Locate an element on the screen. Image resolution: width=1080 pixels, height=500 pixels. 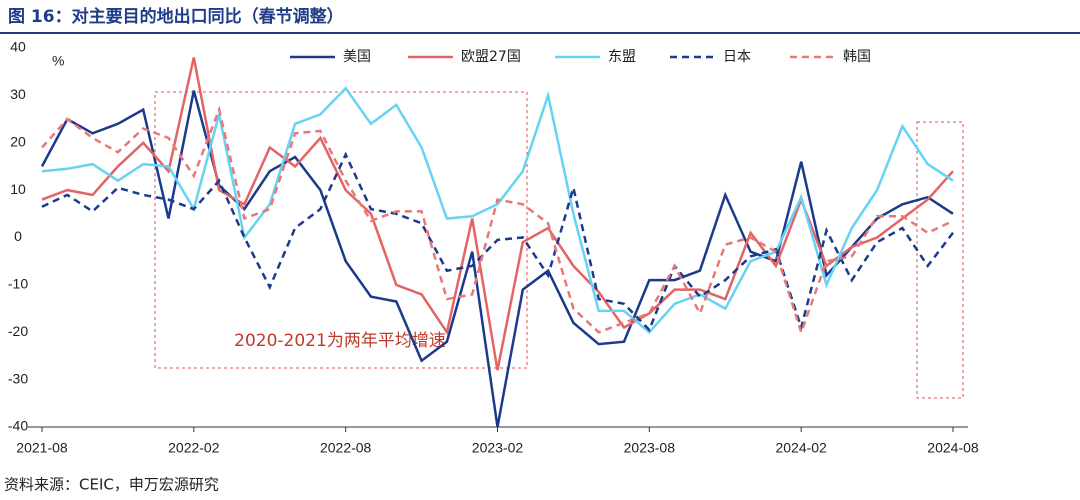
y-tick-label: 40 is located at coordinates (18, 47).